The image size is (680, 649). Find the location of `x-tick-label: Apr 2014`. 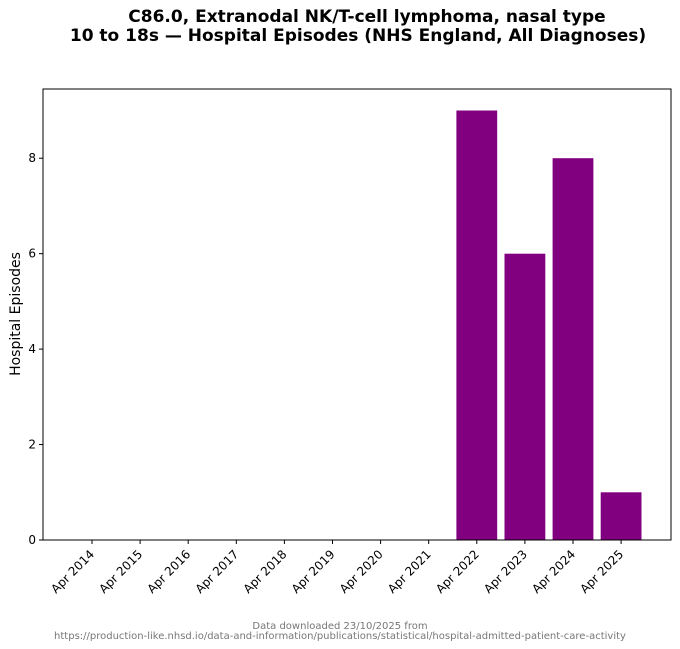

x-tick-label: Apr 2014 is located at coordinates (72, 571).